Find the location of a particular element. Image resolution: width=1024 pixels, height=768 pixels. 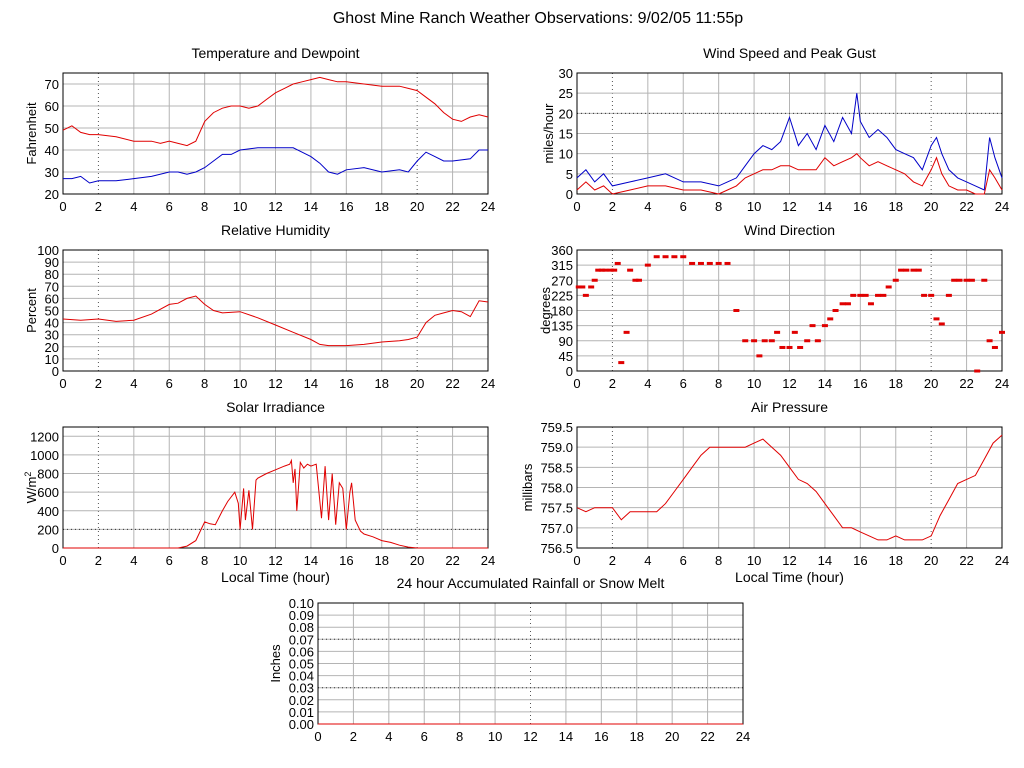

chart-title: Solar Irradiance is located at coordinates (275, 407).